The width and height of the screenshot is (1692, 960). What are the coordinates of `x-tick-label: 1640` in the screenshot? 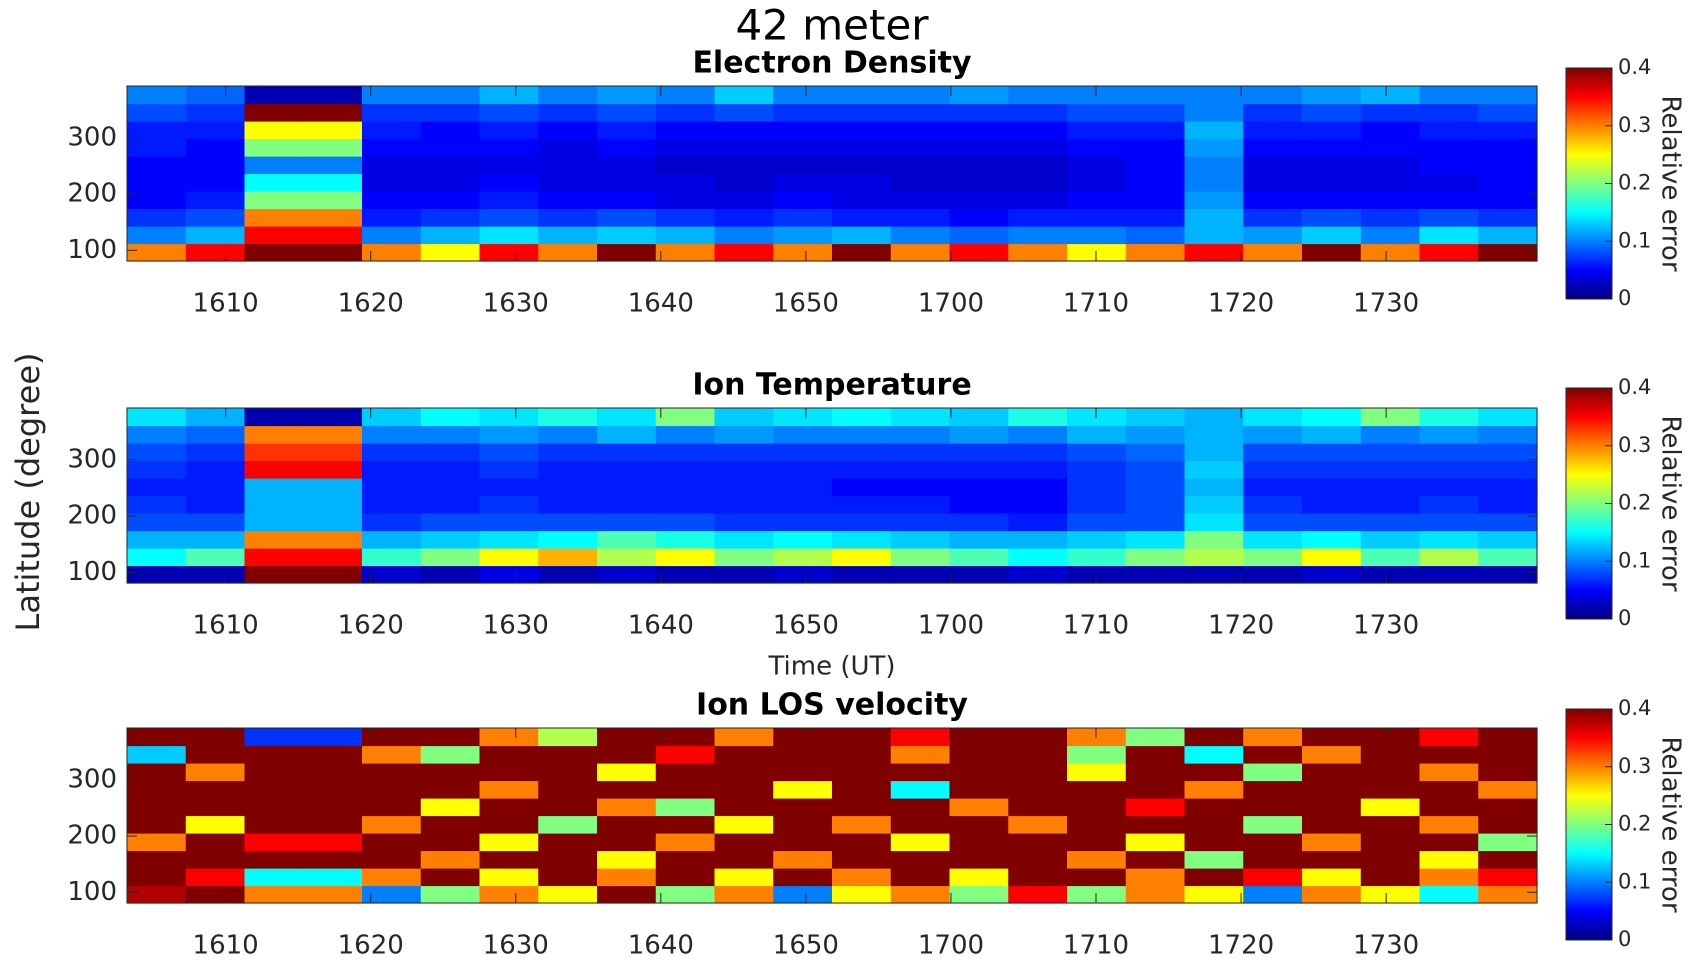 It's located at (661, 304).